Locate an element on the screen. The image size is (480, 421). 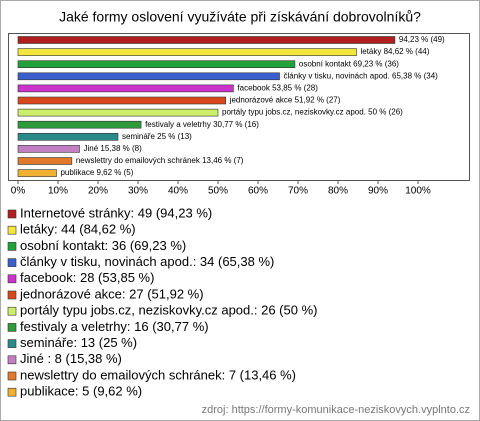
legend-label: publikace: 5 (9,62 %) is located at coordinates (81, 391).